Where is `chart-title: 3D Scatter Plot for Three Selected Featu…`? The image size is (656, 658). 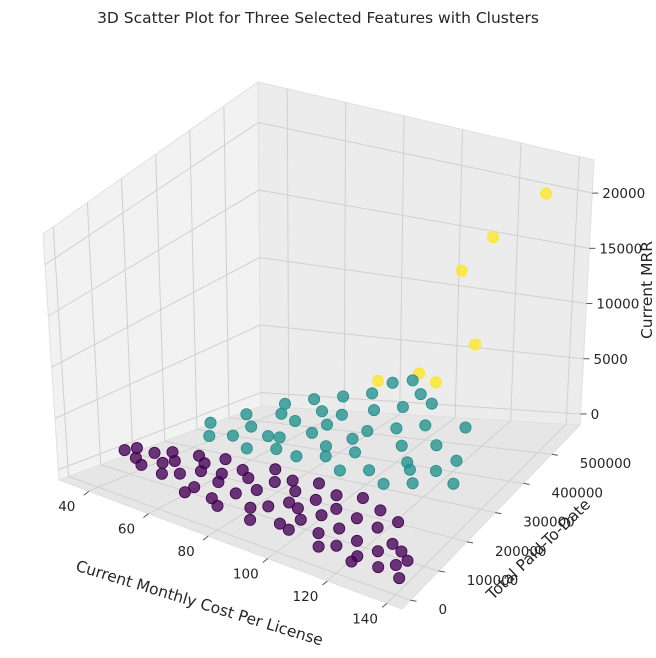
chart-title: 3D Scatter Plot for Three Selected Featu… is located at coordinates (318, 18).